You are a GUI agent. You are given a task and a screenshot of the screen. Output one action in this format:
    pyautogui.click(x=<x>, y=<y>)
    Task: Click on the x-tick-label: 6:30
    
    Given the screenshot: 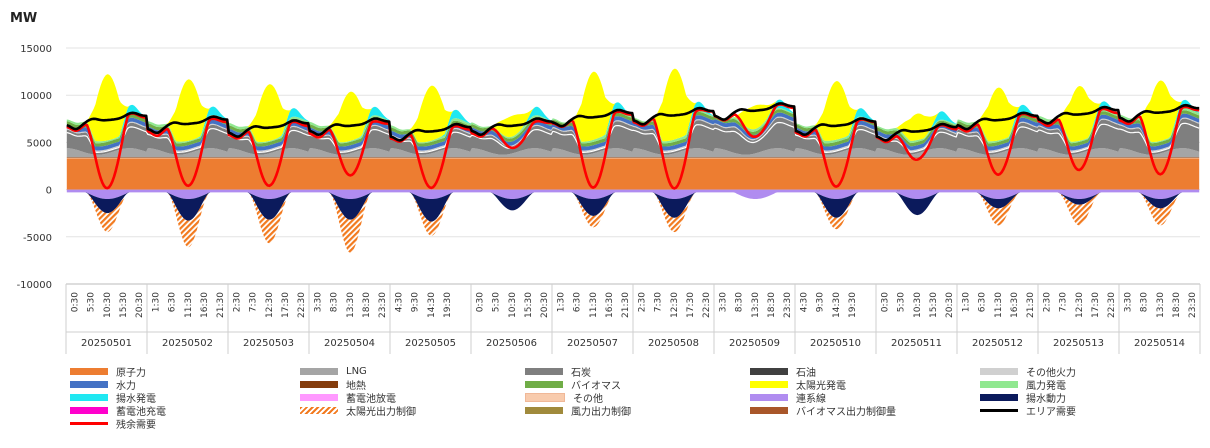 What is the action you would take?
    pyautogui.click(x=173, y=302)
    